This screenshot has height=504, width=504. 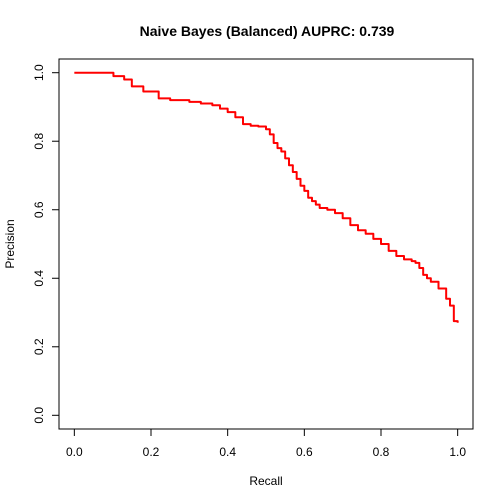 I want to click on y-tick-label: 0.2, so click(x=39, y=346).